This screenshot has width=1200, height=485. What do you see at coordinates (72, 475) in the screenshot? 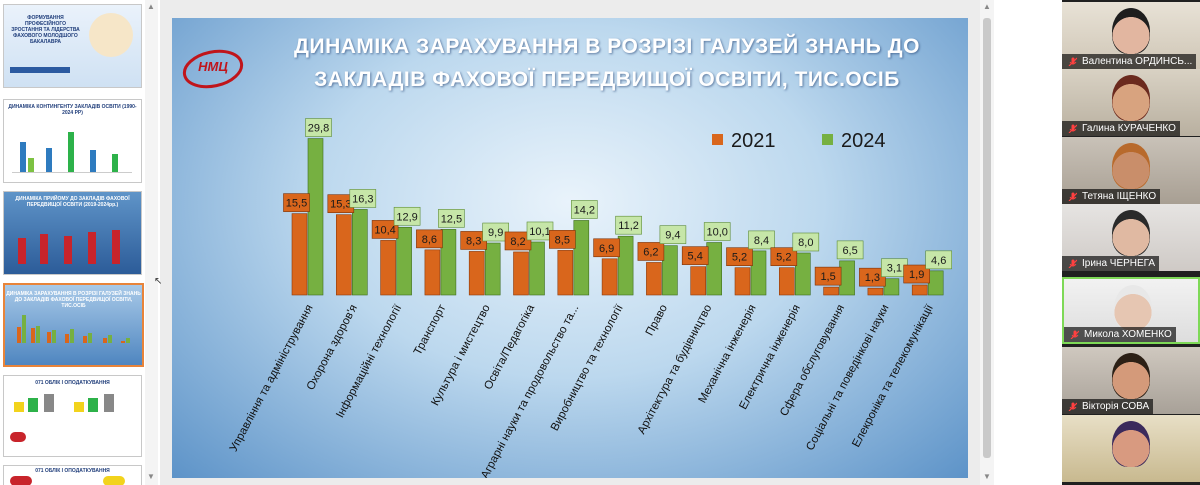
I see `slide-thumbnail-6: 071 ОБЛІК І ОПОДАТКУВАННЯ` at bounding box center [72, 475].